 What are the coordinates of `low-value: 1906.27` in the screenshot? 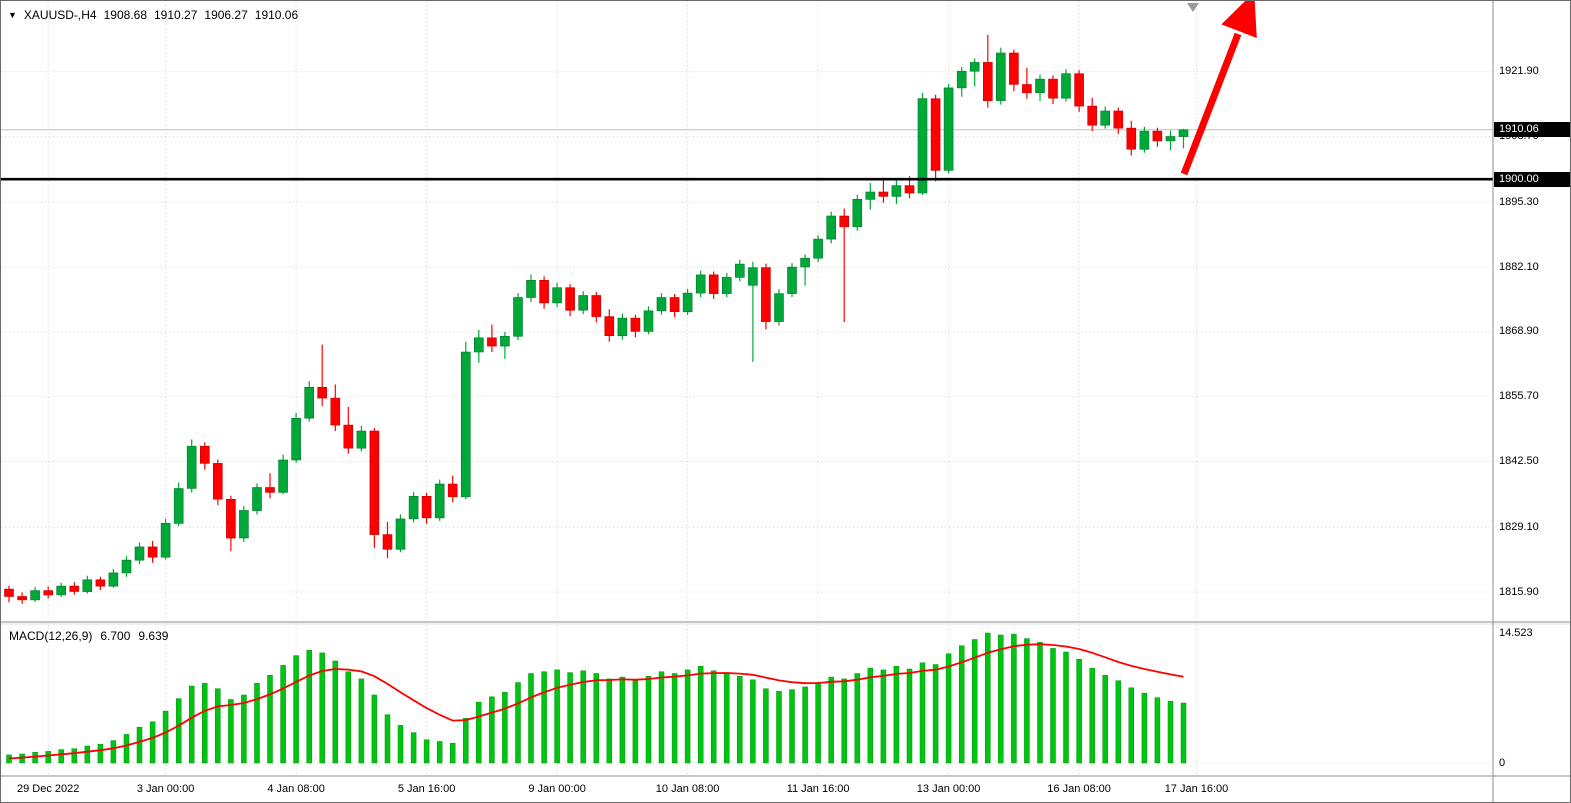 It's located at (226, 15).